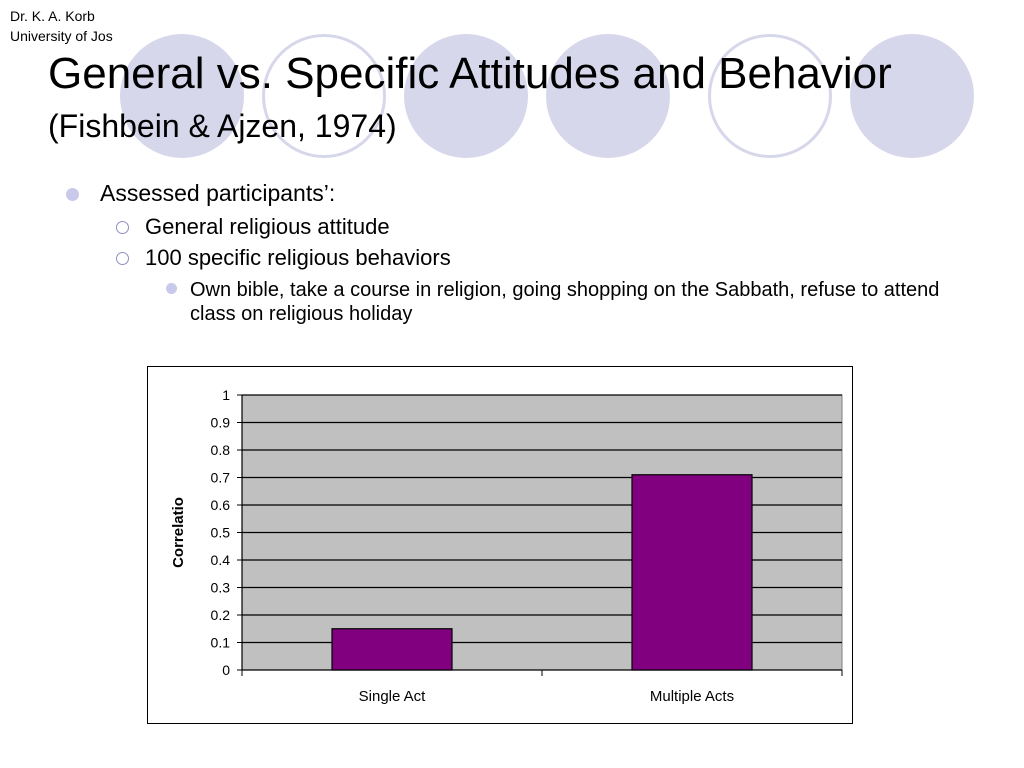 This screenshot has height=768, width=1024. Describe the element at coordinates (226, 670) in the screenshot. I see `y-tick-label: 0` at that location.